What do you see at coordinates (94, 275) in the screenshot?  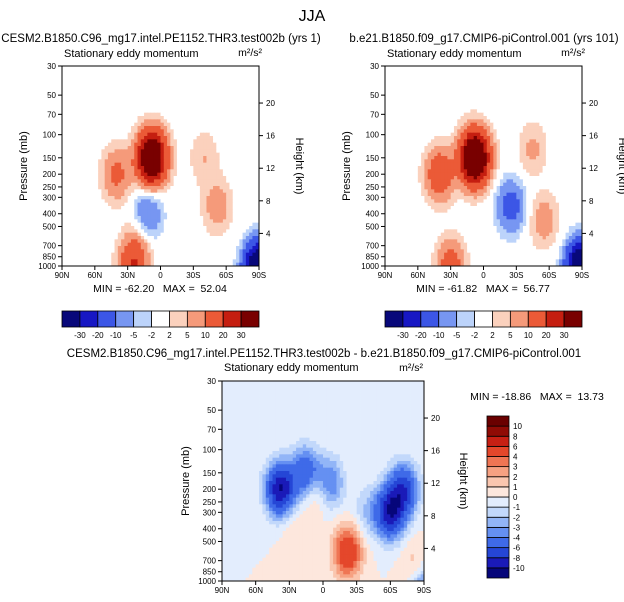 I see `x-tick-label: 60N` at bounding box center [94, 275].